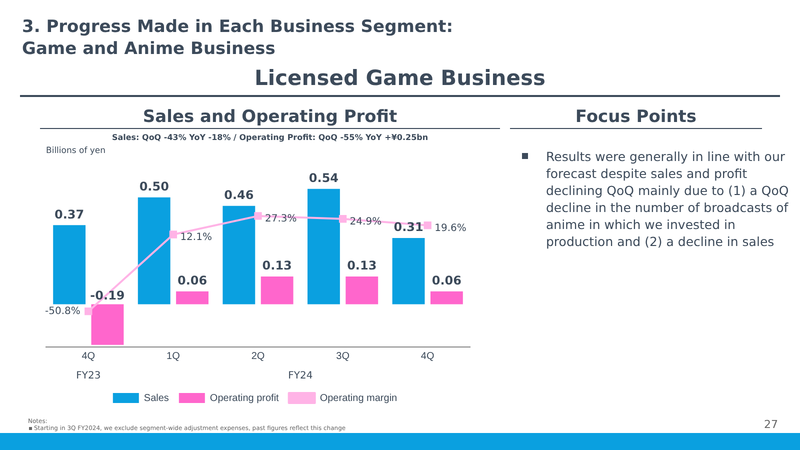 This screenshot has height=450, width=800. What do you see at coordinates (258, 356) in the screenshot?
I see `x-tick-label: 2Q` at bounding box center [258, 356].